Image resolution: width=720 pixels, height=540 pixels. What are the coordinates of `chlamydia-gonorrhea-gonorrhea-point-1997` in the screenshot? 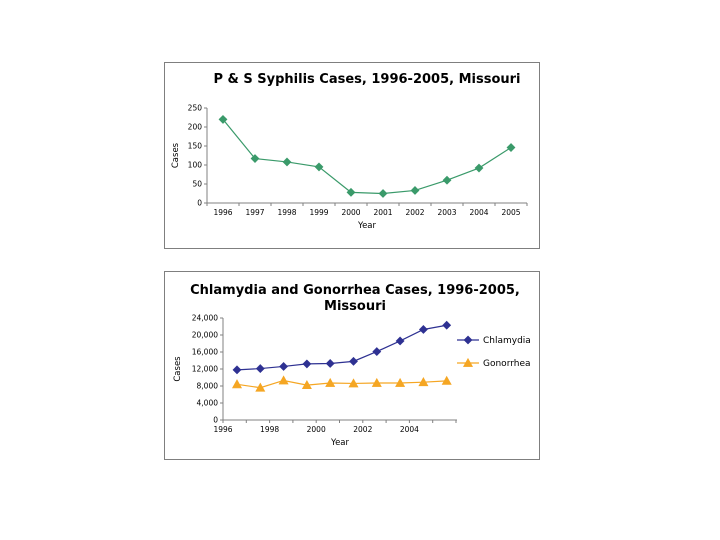 It's located at (260, 387).